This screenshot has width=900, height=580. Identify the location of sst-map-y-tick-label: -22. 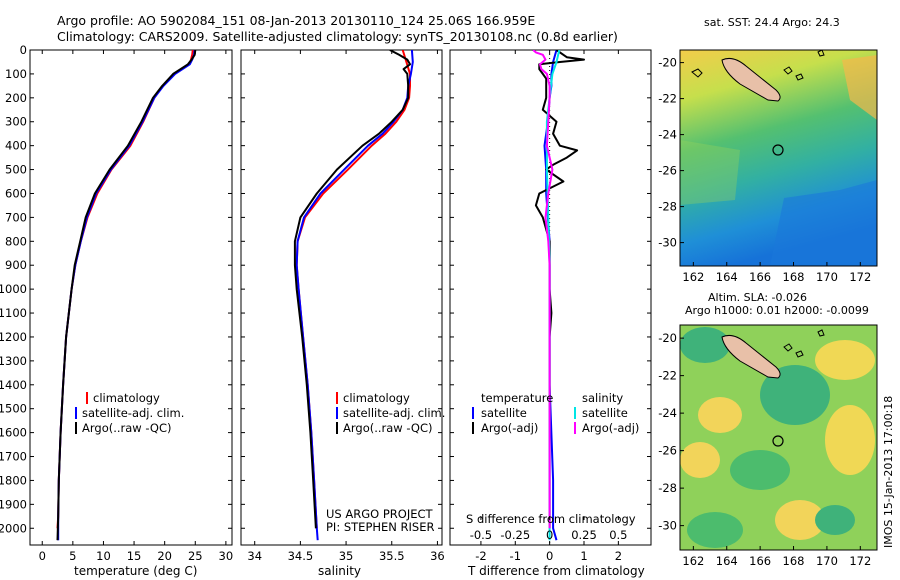
(667, 99).